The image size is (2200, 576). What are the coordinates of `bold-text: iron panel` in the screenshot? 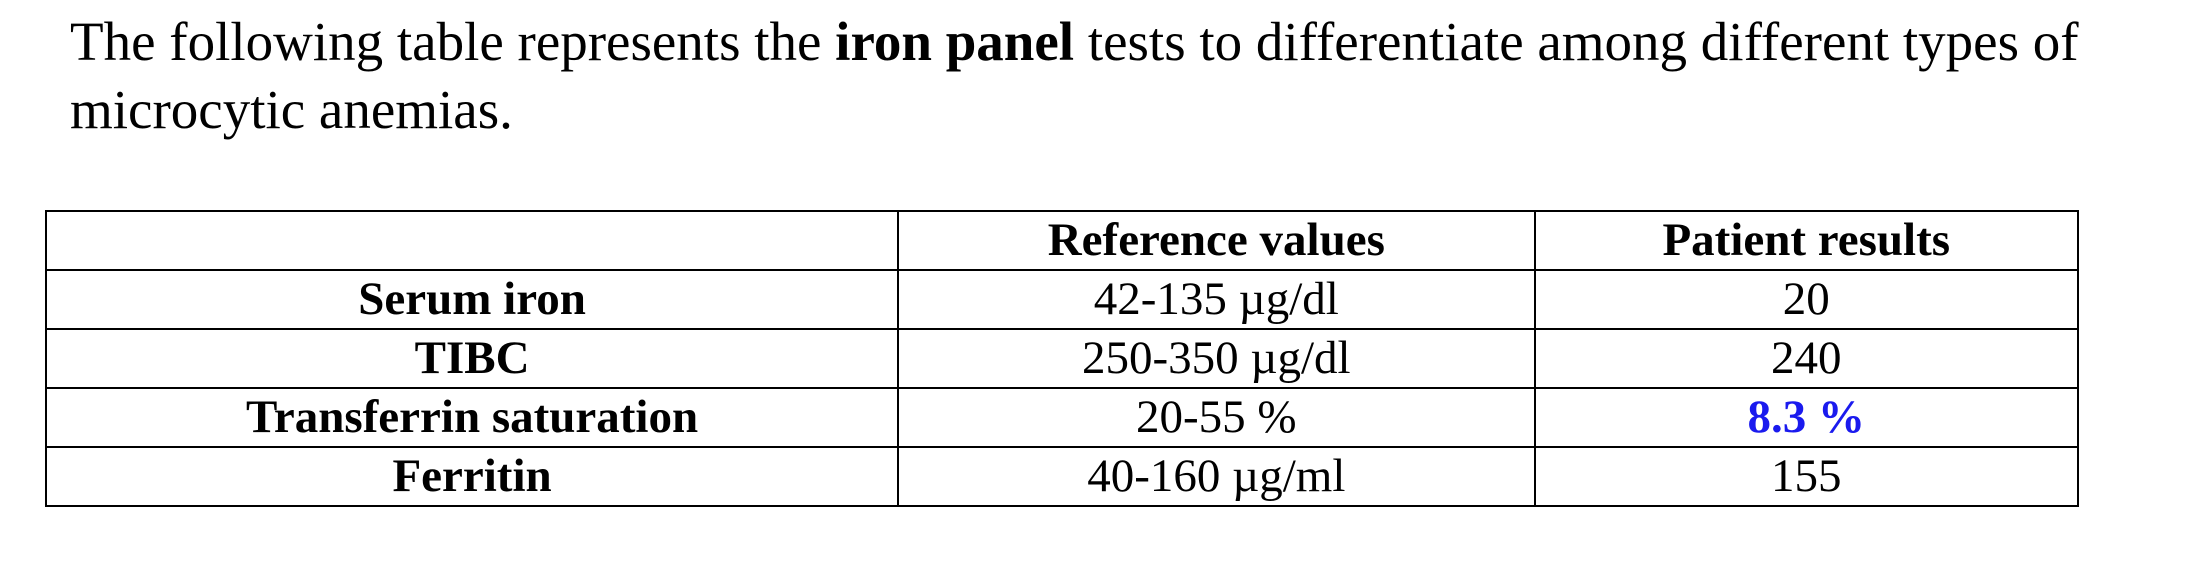 It's located at (955, 41).